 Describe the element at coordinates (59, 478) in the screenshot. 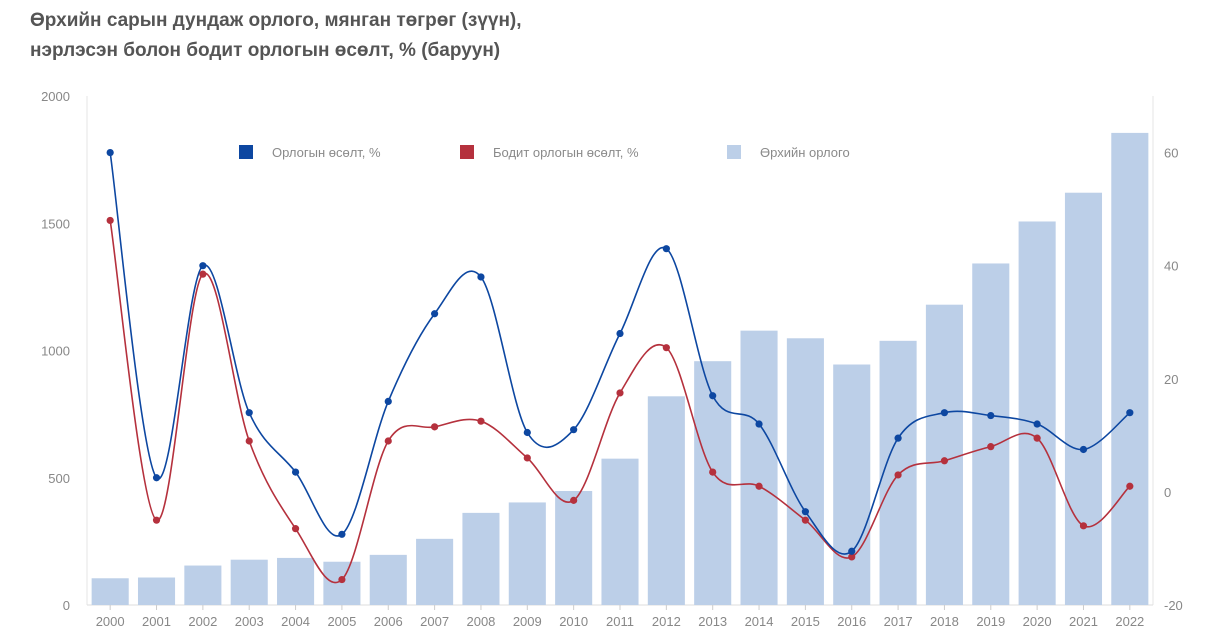

I see `left-axis-tick-label: 500` at that location.